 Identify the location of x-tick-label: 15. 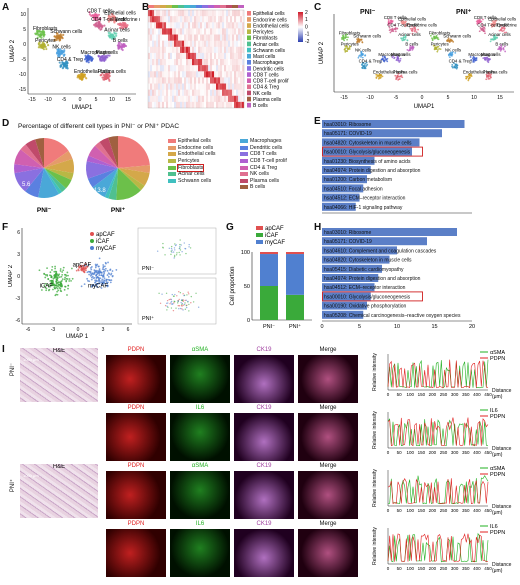
(500, 98).